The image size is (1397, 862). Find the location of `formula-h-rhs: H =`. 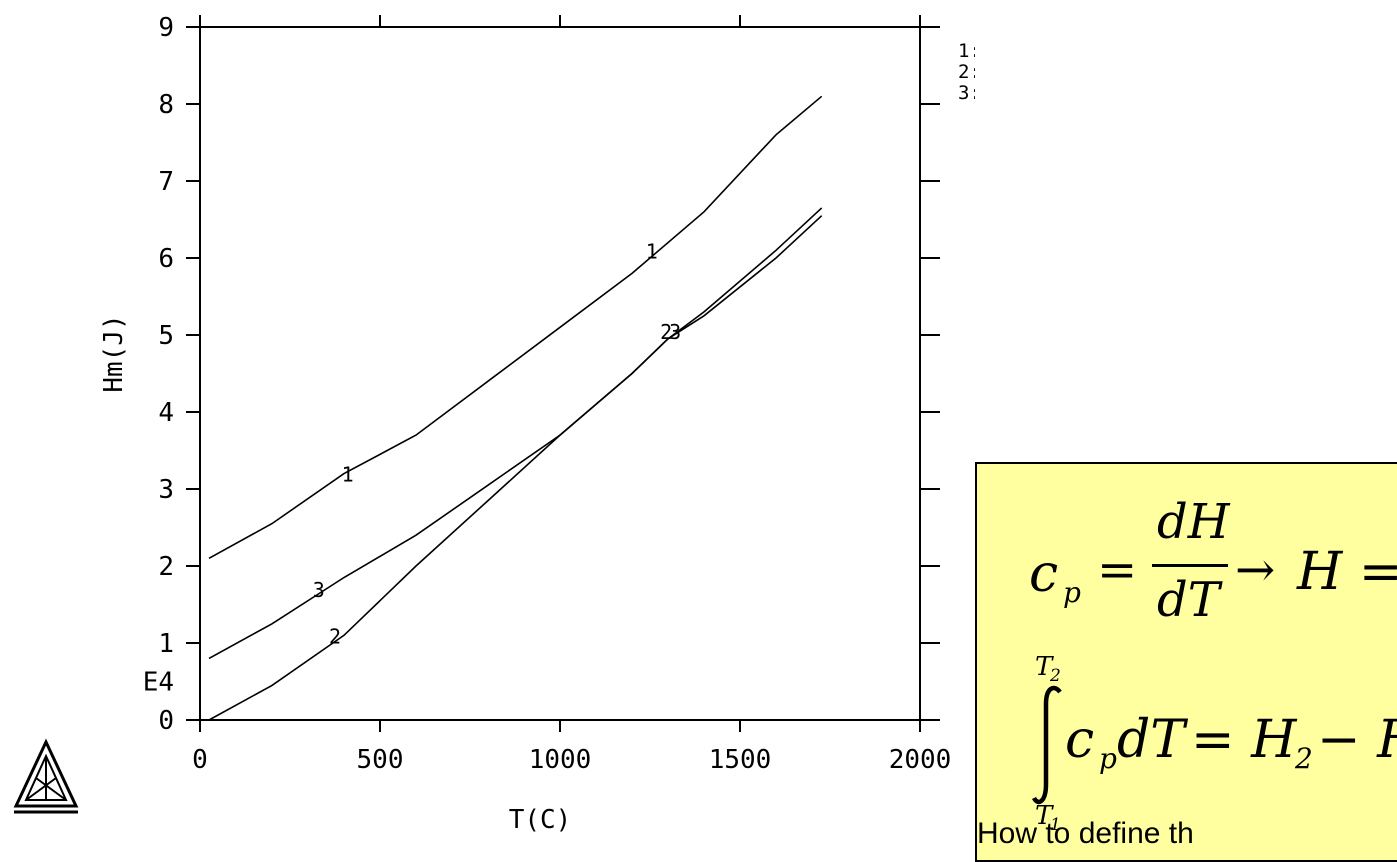

formula-h-rhs: H = is located at coordinates (1347, 572).